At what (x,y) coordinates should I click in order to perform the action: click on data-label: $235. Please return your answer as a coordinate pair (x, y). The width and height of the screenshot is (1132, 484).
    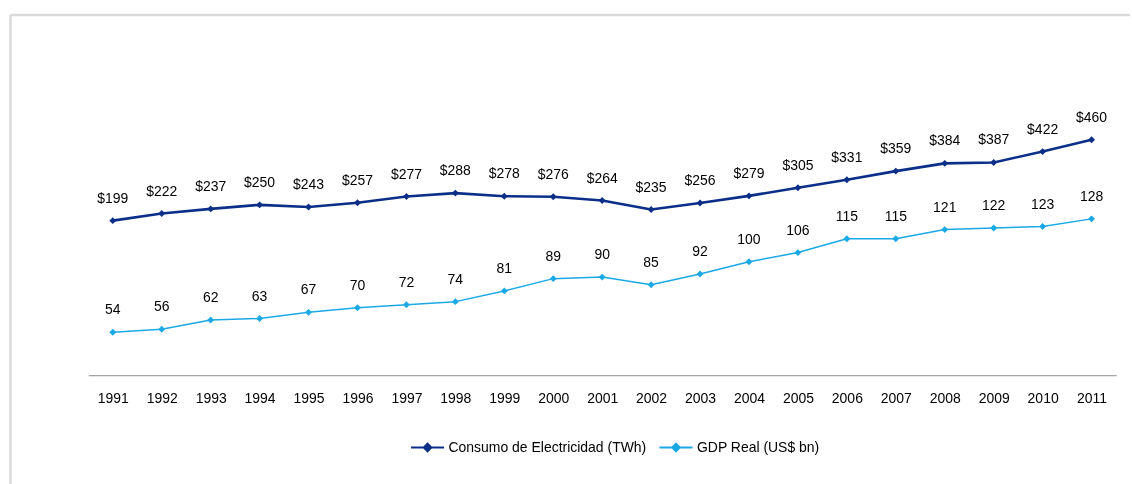
    Looking at the image, I should click on (651, 186).